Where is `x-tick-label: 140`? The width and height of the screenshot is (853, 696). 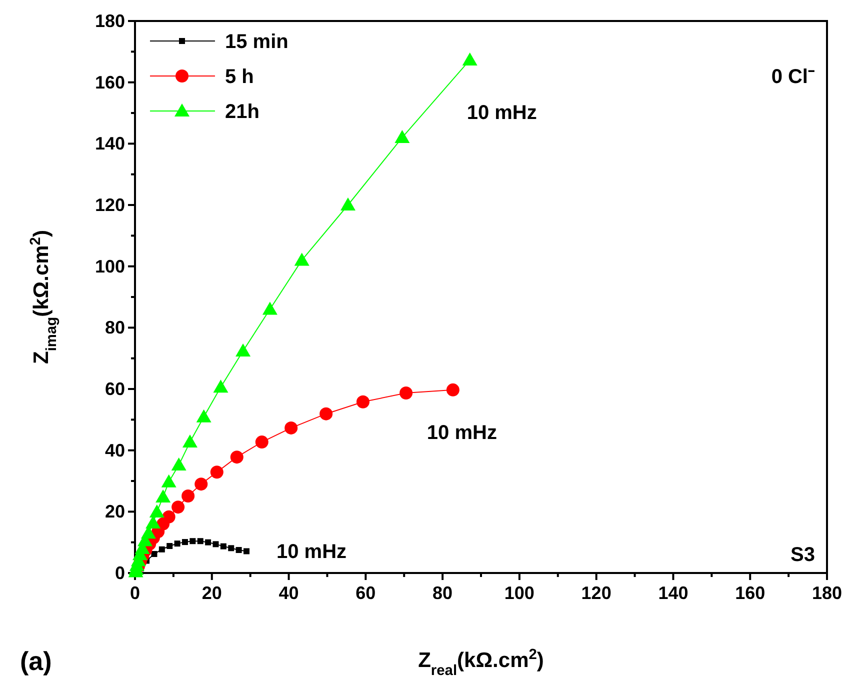
x-tick-label: 140 is located at coordinates (673, 593).